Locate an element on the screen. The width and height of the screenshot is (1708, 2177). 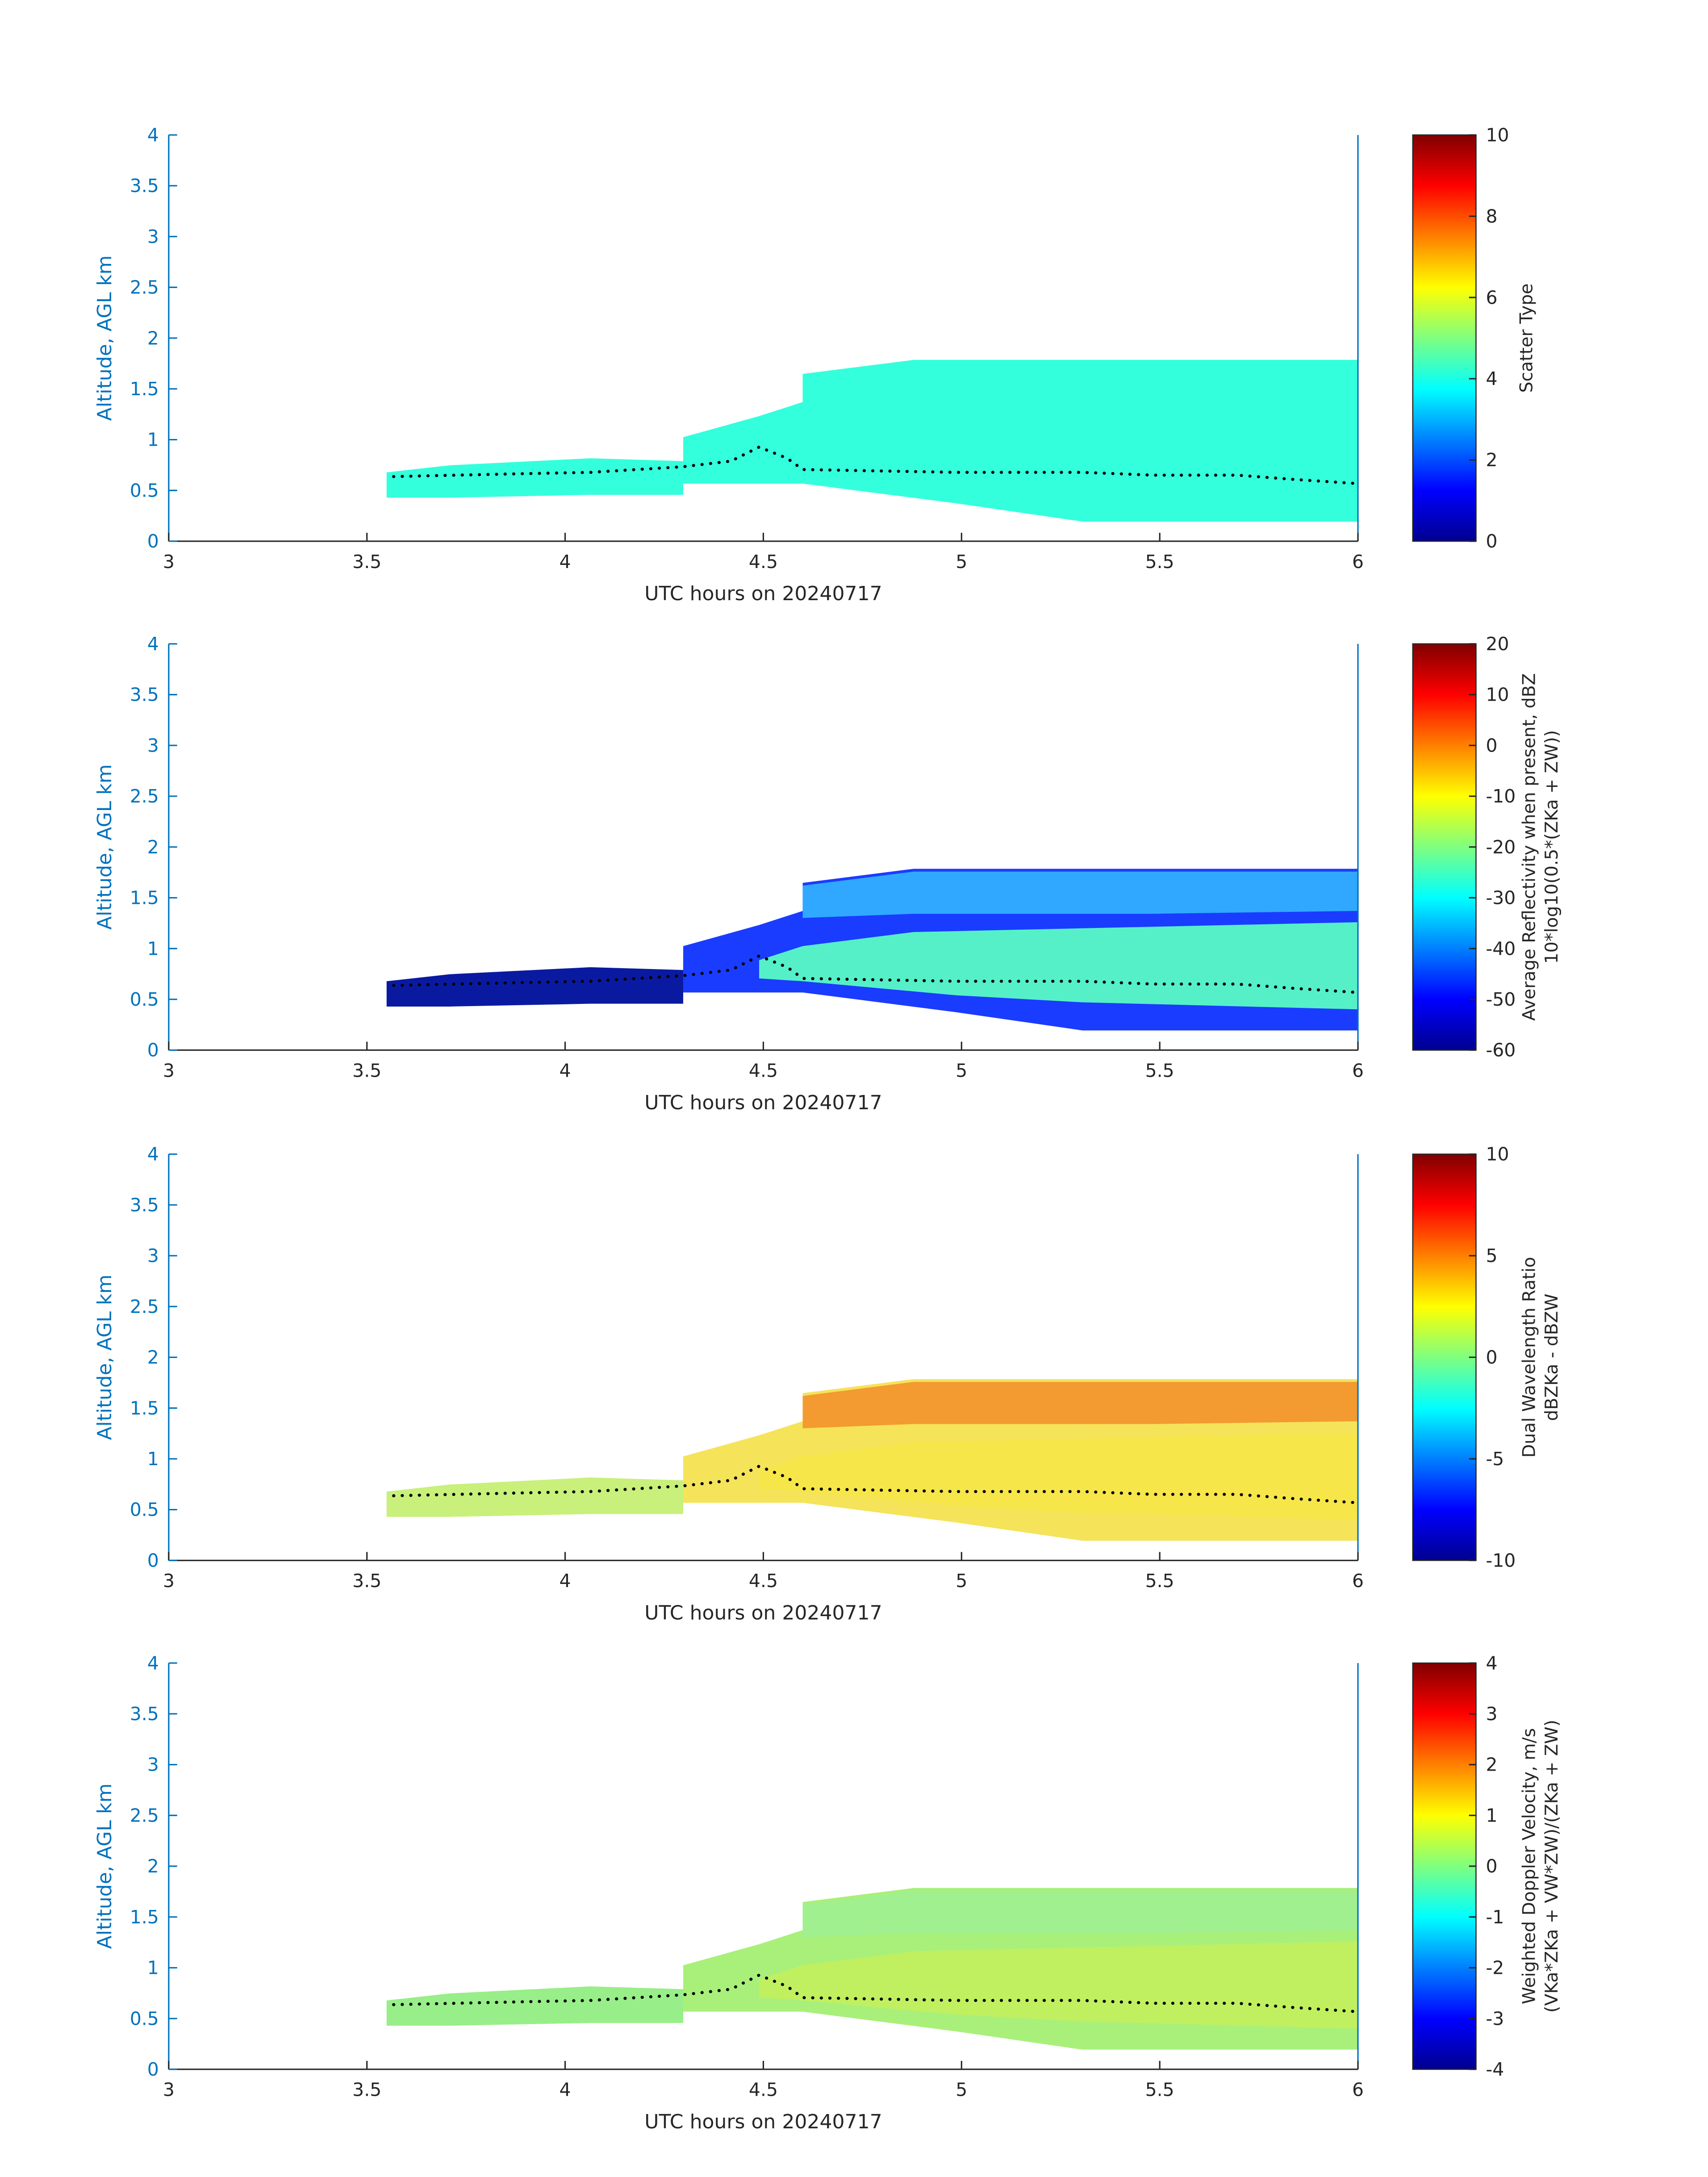
colorbar-tick-label: 8 is located at coordinates (1492, 216).